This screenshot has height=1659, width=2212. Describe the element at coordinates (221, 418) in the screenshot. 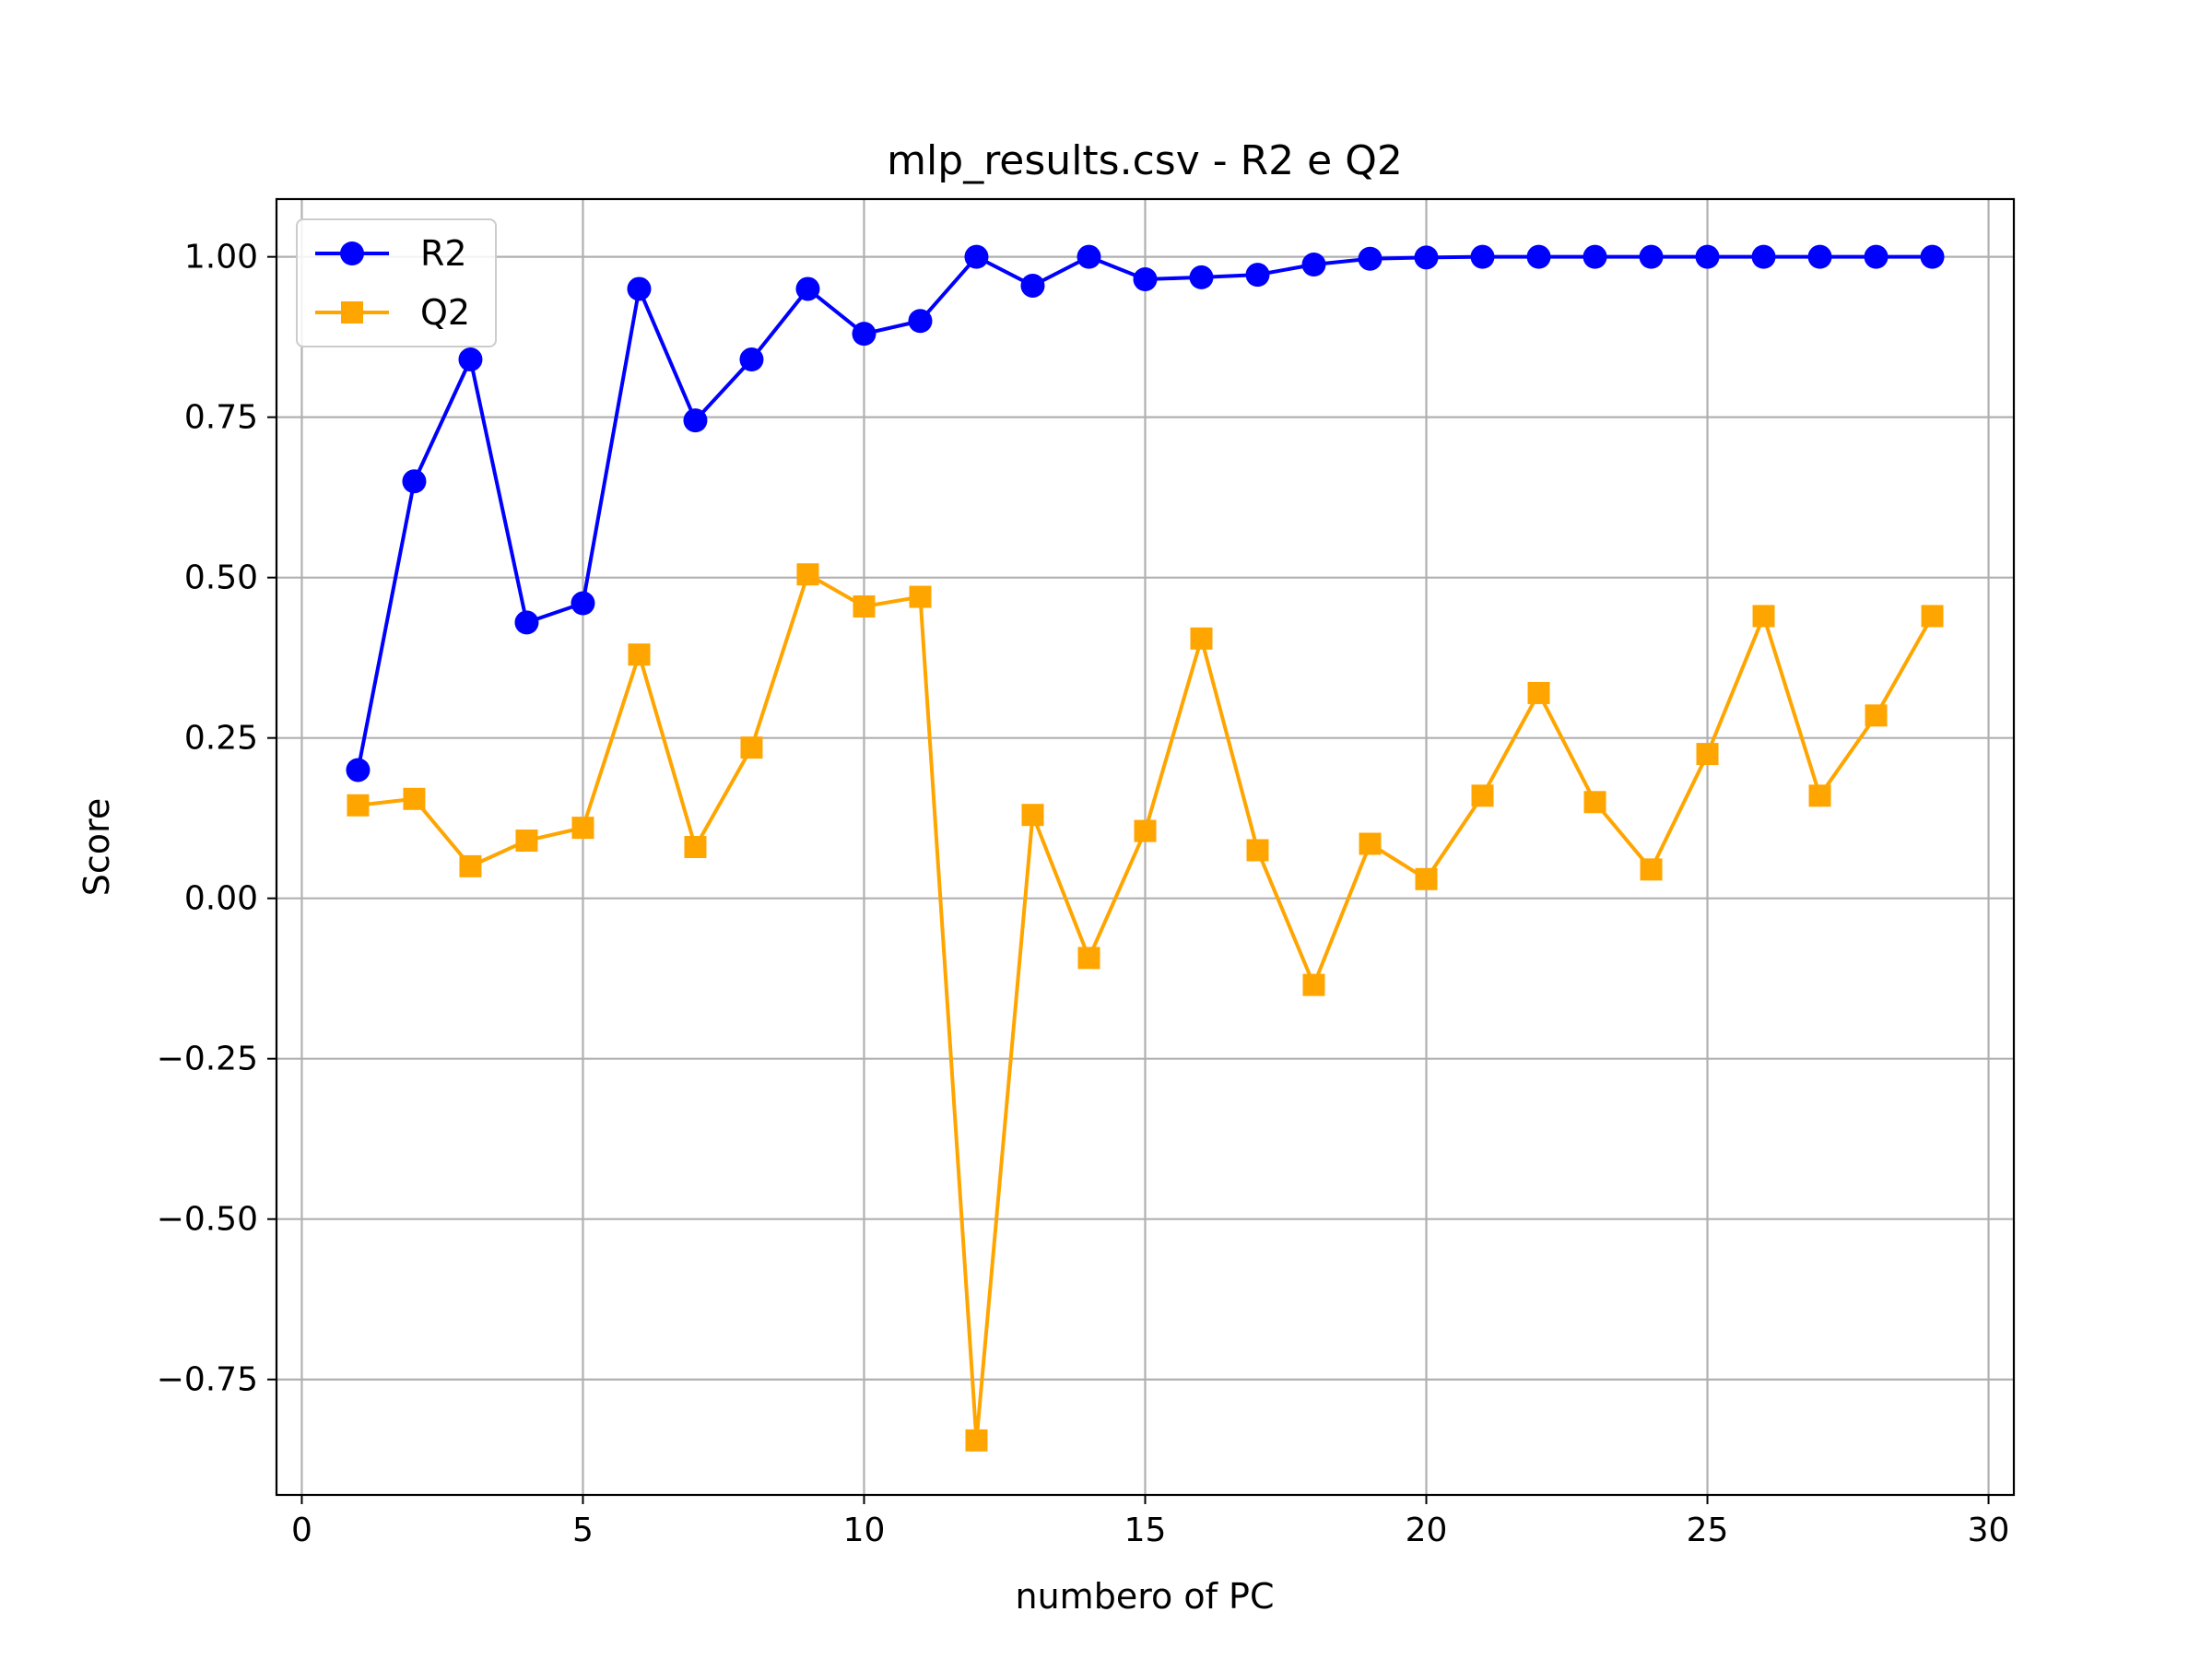

I see `y-tick-label: 0.75` at that location.